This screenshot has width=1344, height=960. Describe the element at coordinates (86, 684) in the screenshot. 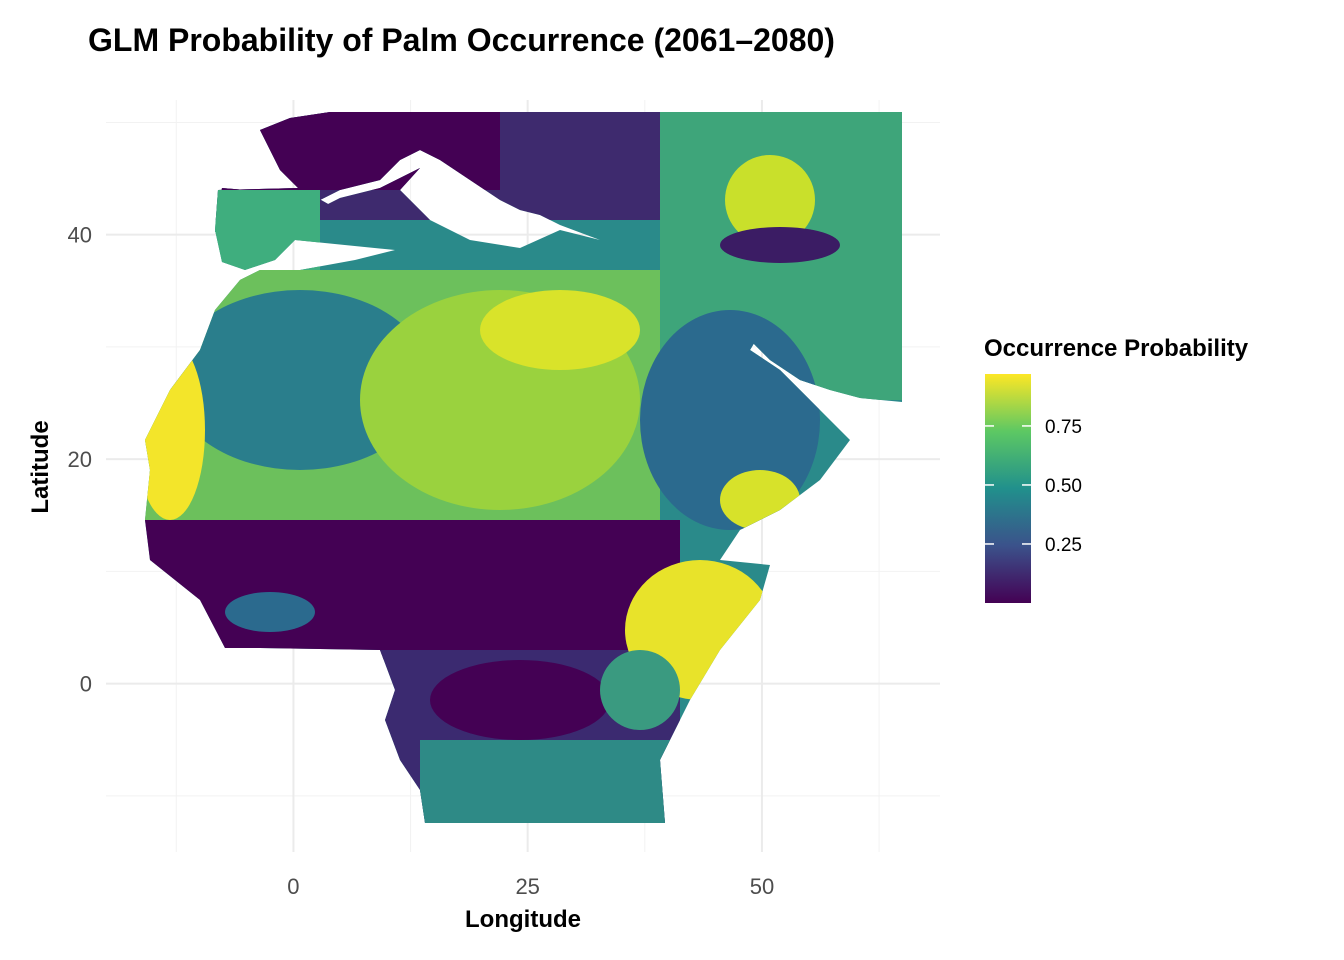

I see `y-tick-label: 0` at that location.